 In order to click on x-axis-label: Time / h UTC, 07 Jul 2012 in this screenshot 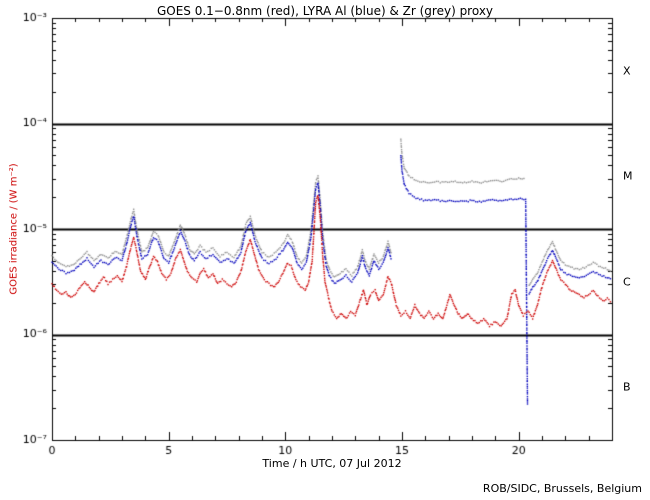, I will do `click(332, 463)`.